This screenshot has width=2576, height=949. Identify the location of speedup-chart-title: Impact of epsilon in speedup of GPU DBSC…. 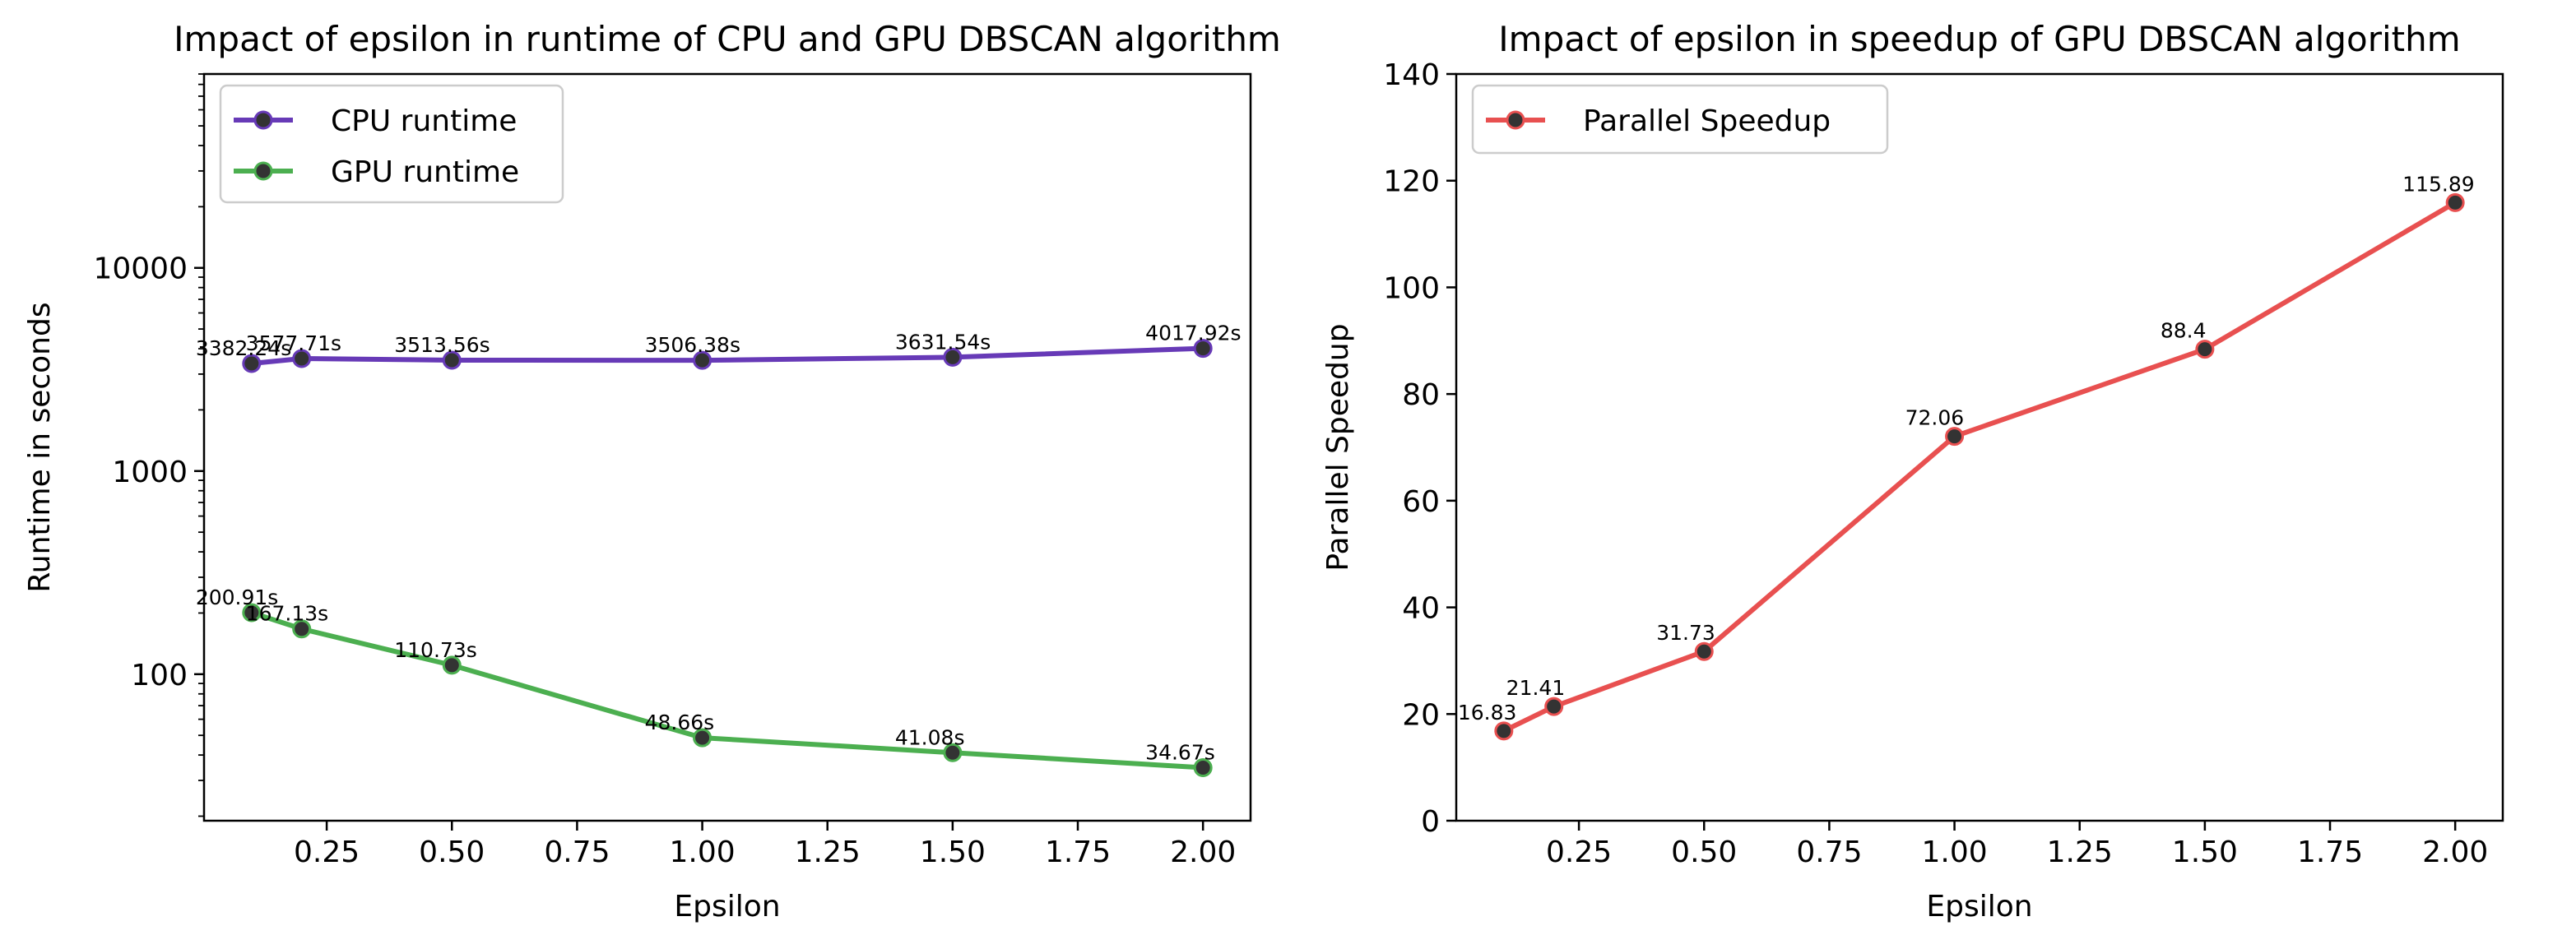
(1979, 39).